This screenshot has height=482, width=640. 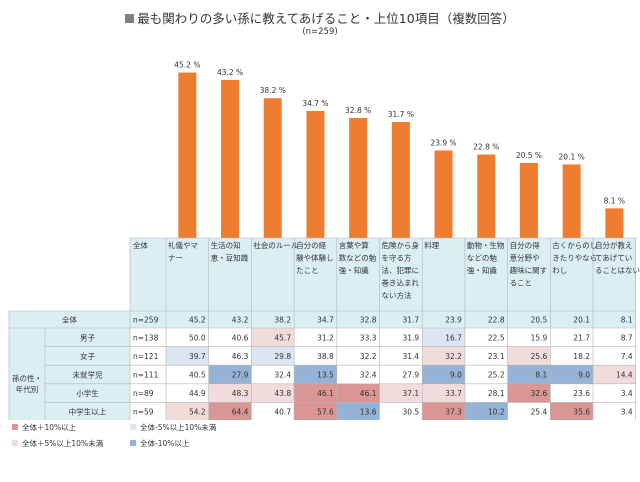 I want to click on legend-label-high: 全体＋5%以上10%未満, so click(x=63, y=443).